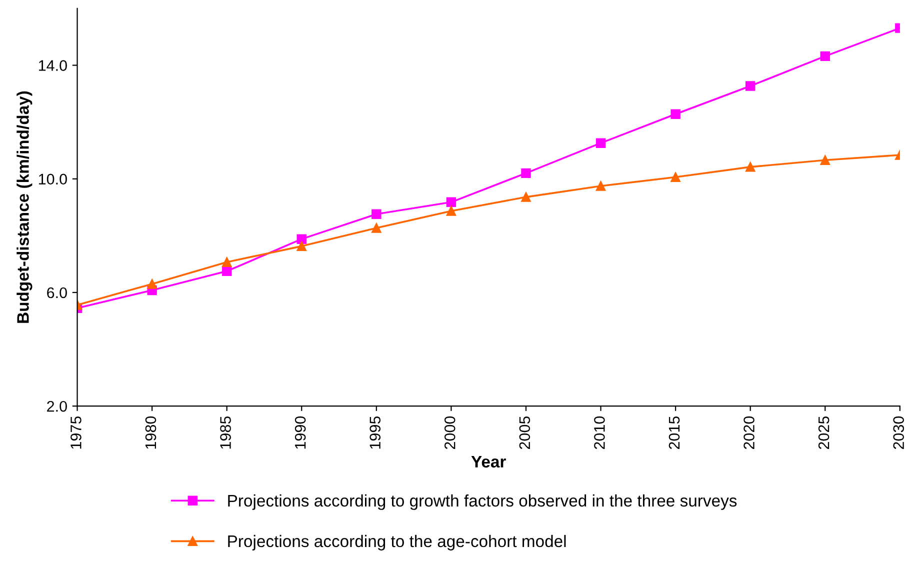 This screenshot has width=909, height=564. I want to click on x-tick-label: 1980, so click(150, 432).